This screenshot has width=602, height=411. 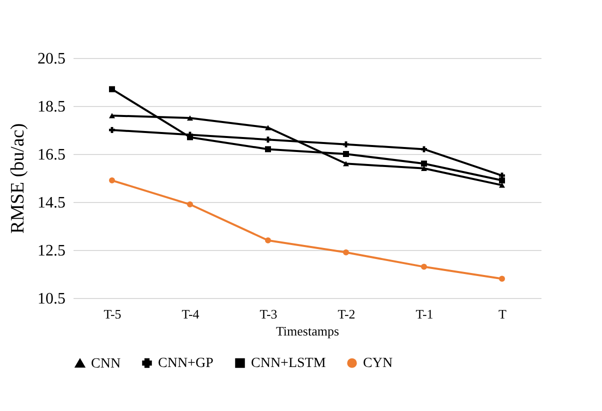 What do you see at coordinates (502, 314) in the screenshot?
I see `x-tick-label: T` at bounding box center [502, 314].